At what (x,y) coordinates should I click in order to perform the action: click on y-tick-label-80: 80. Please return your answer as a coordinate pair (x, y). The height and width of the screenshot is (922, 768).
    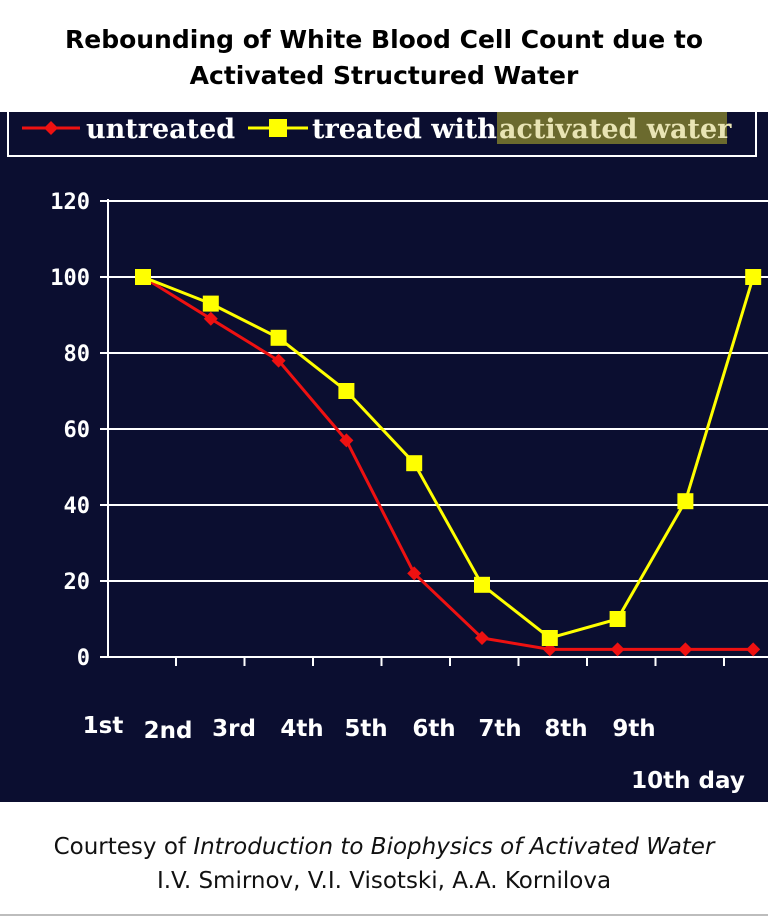
    Looking at the image, I should click on (77, 354).